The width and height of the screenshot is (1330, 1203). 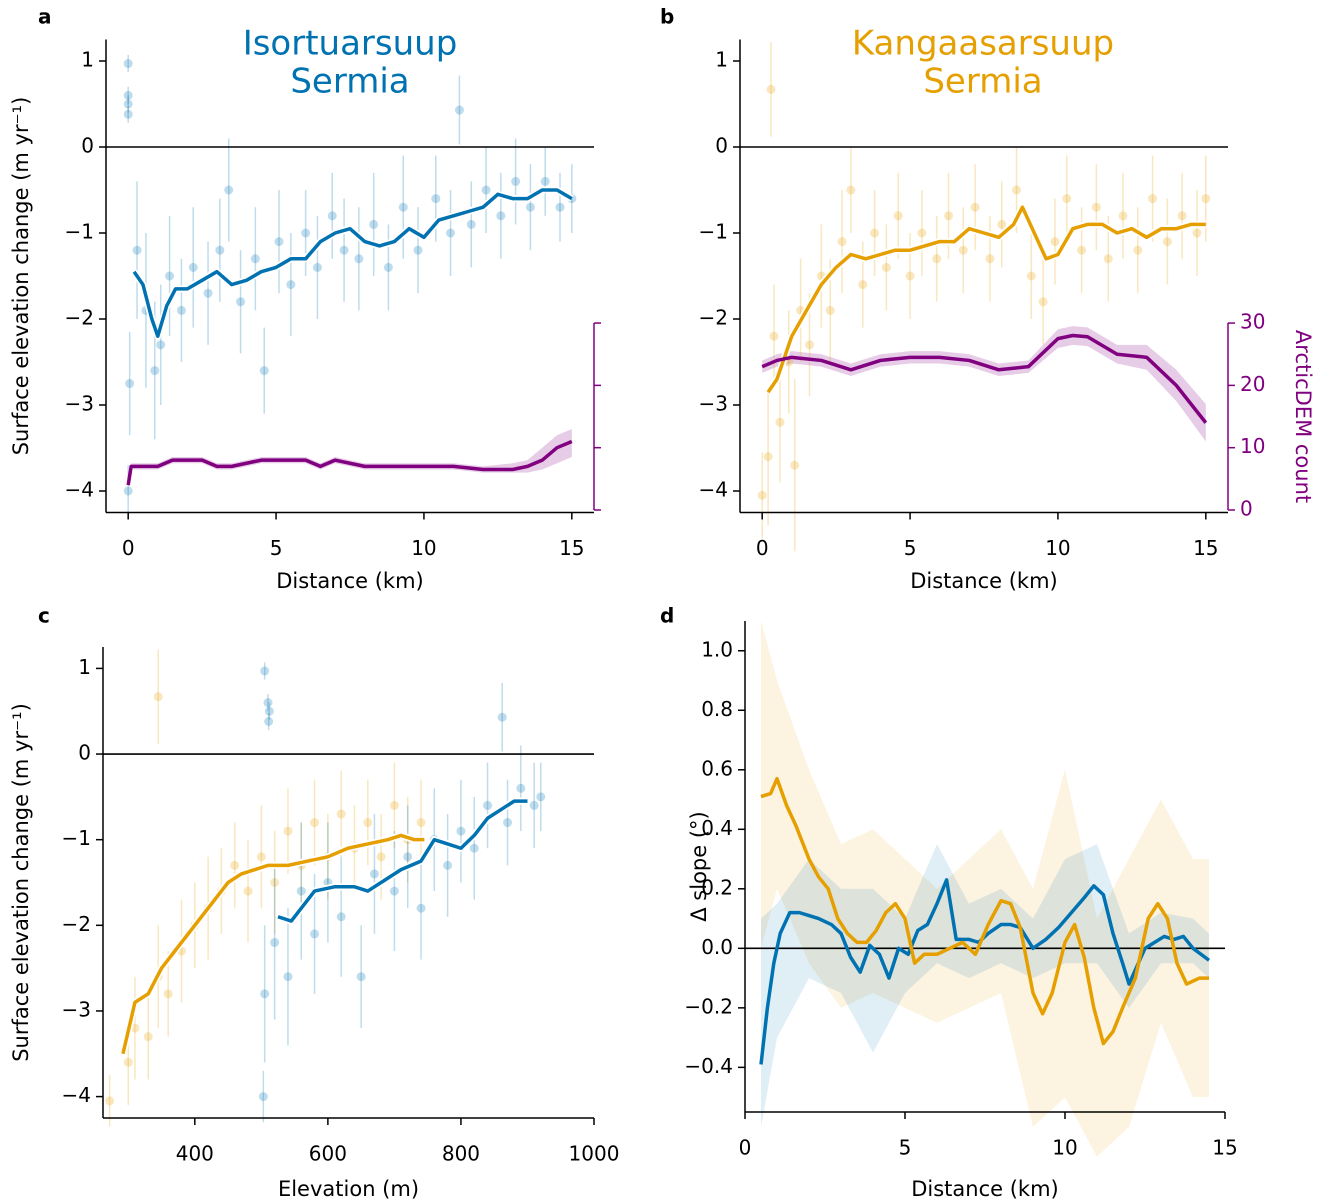 I want to click on y2-tick-label: 0, so click(x=1246, y=509).